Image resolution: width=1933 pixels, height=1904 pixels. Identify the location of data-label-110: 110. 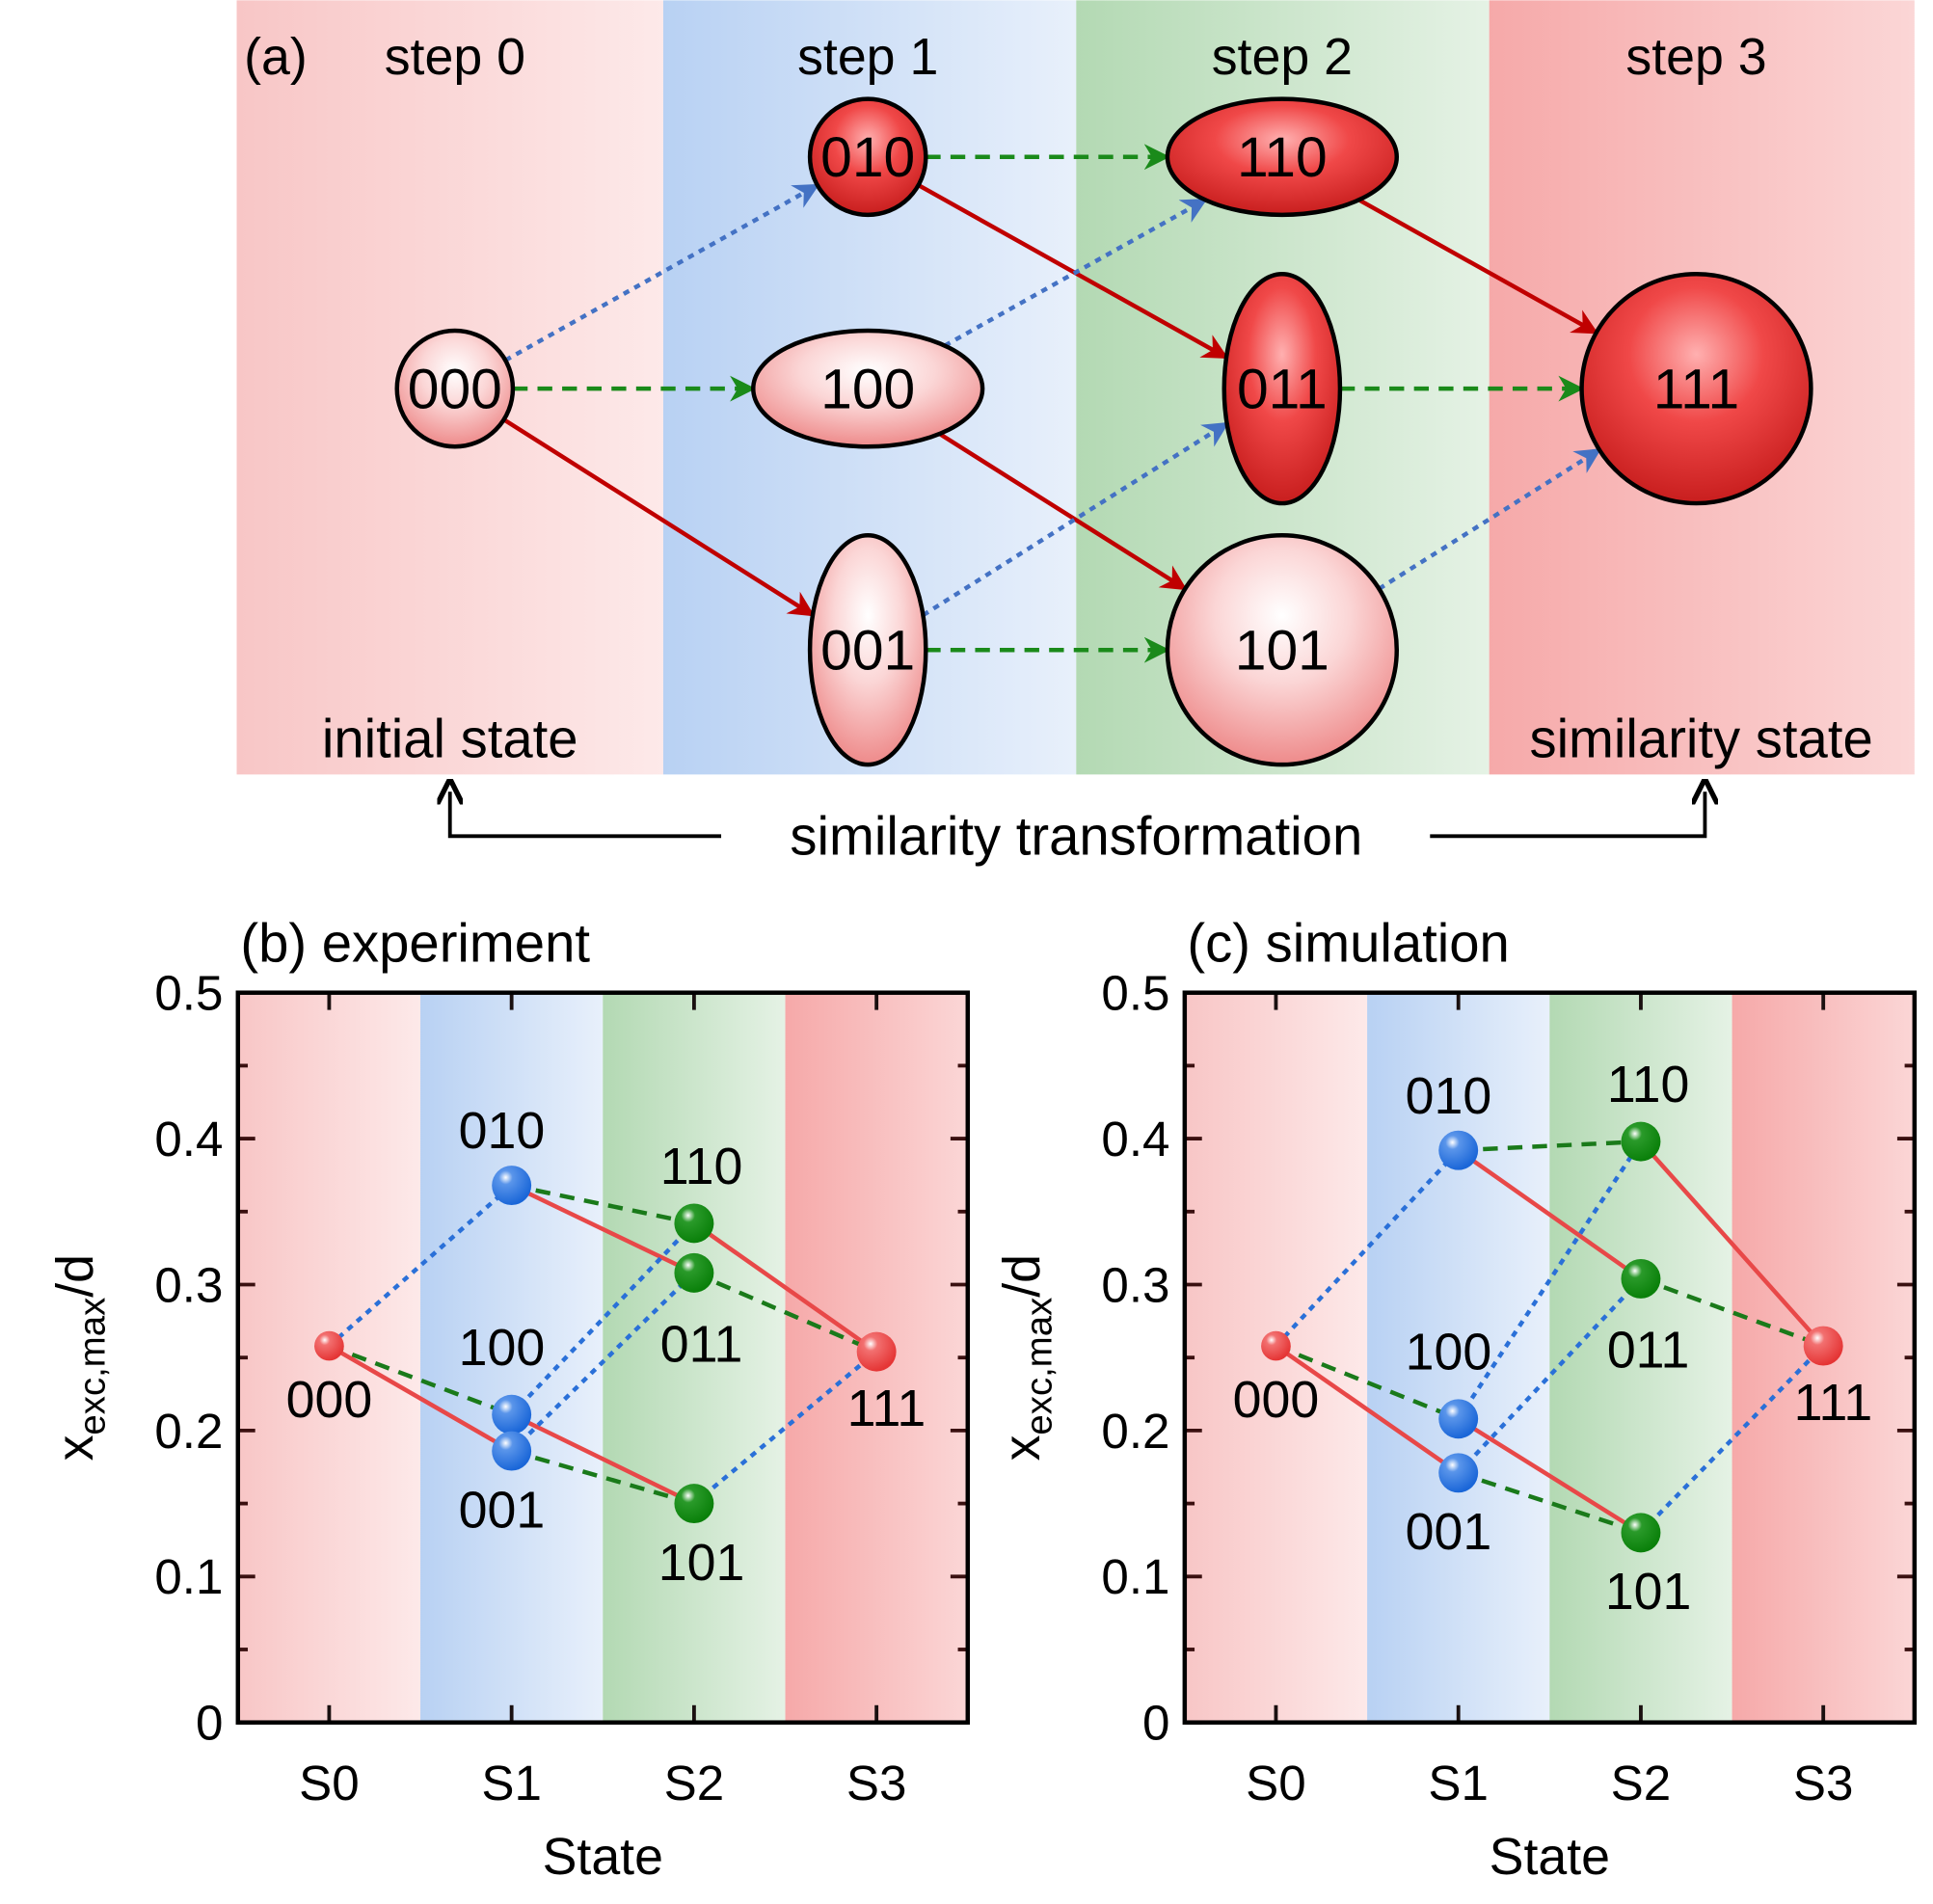
(1648, 1084).